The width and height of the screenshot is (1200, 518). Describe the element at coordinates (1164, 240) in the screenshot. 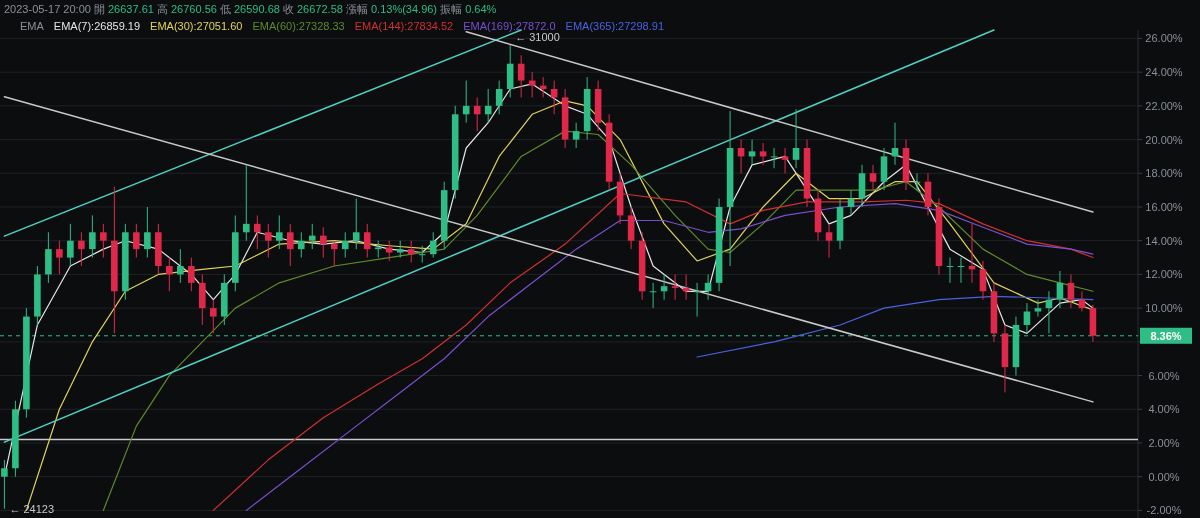

I see `y-tick-label: 14.00%` at that location.